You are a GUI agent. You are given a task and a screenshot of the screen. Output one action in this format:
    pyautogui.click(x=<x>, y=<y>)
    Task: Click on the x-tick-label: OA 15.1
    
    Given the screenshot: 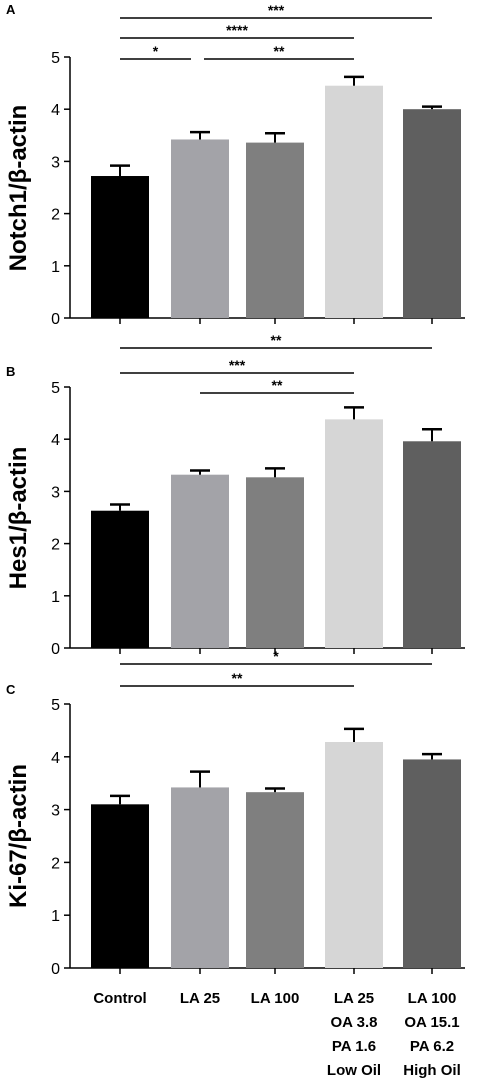 What is the action you would take?
    pyautogui.click(x=431, y=1022)
    